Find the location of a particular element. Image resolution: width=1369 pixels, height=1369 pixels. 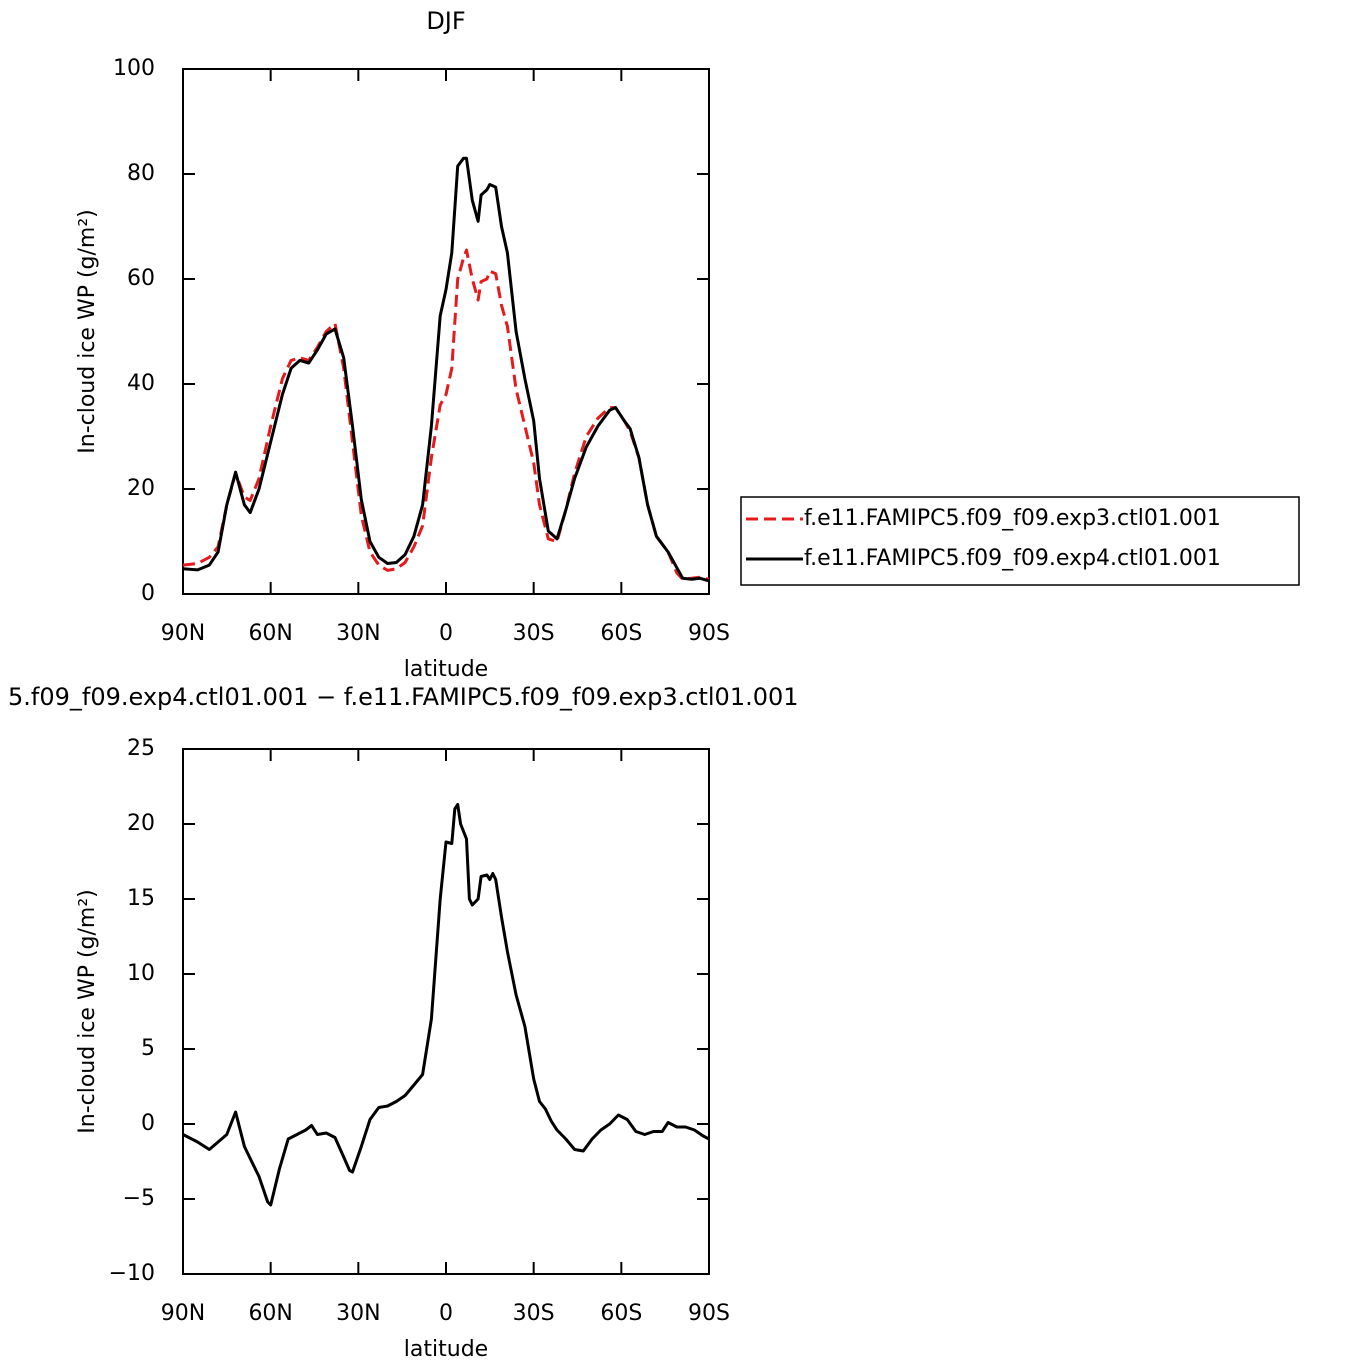

y-tick-label: 60 is located at coordinates (141, 278).